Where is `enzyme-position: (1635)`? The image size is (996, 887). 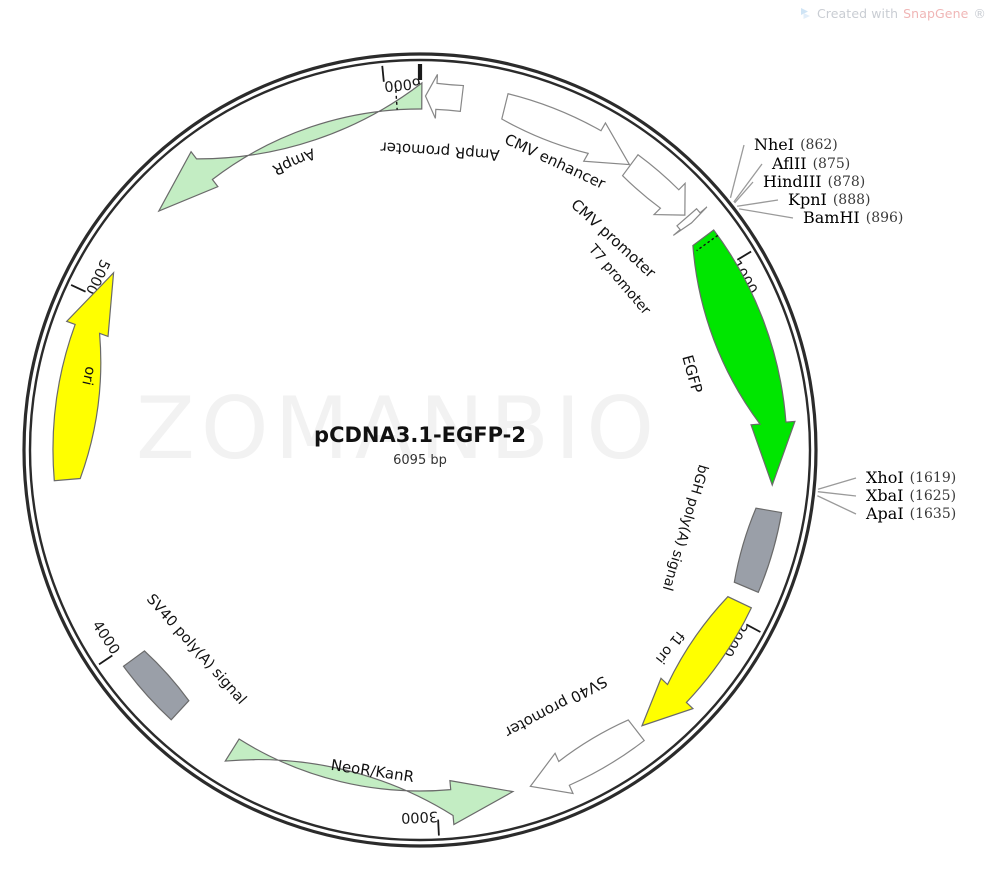
enzyme-position: (1635) is located at coordinates (933, 514).